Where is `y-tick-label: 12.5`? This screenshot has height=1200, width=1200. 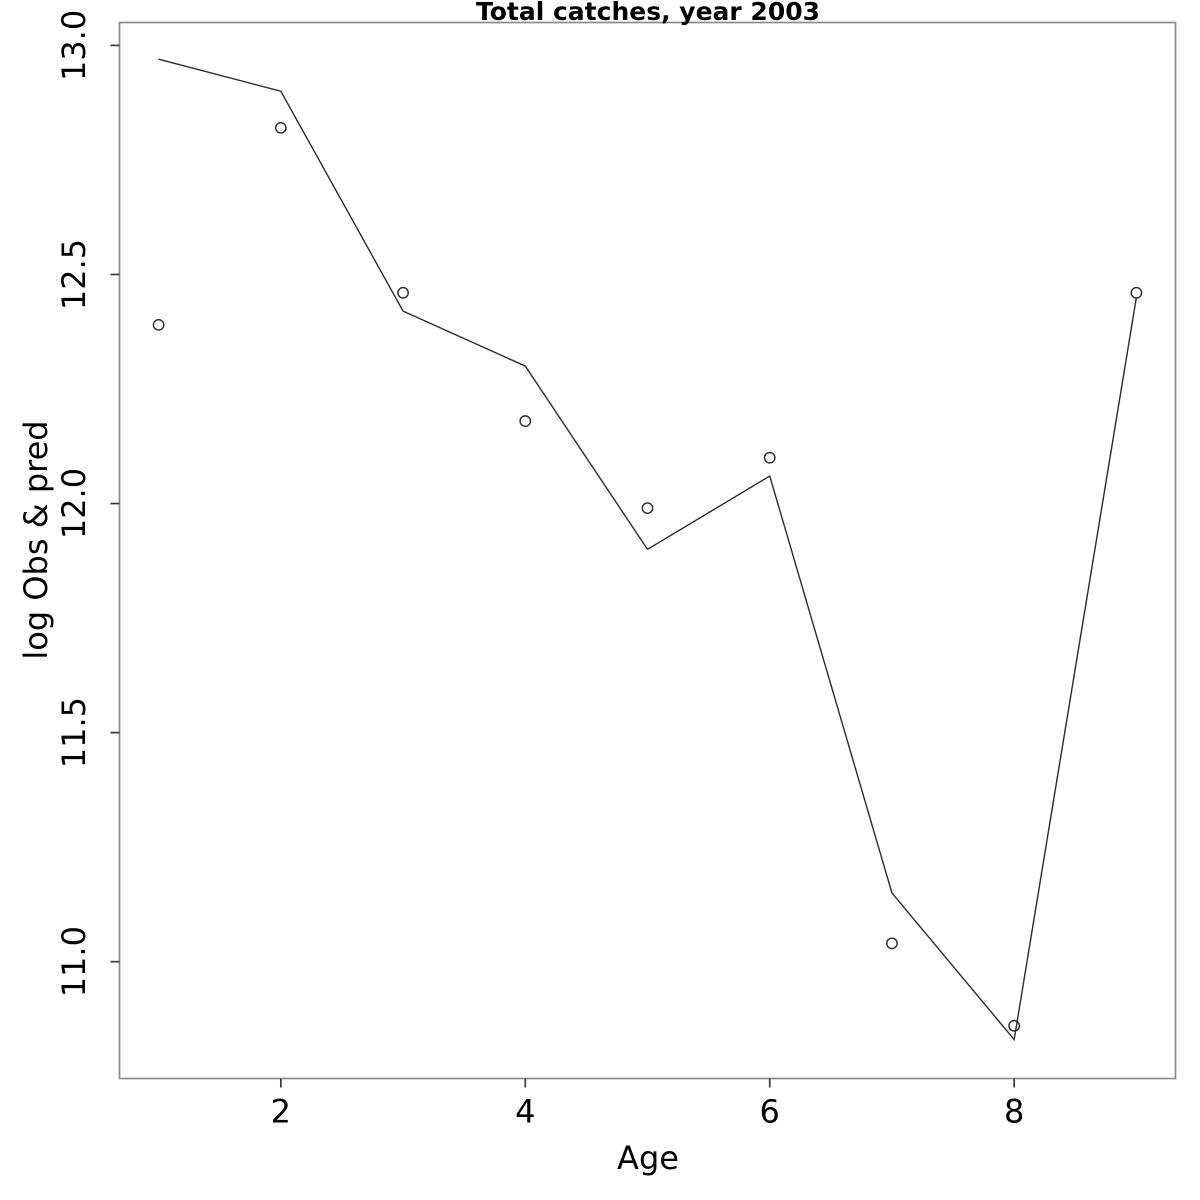 y-tick-label: 12.5 is located at coordinates (74, 274).